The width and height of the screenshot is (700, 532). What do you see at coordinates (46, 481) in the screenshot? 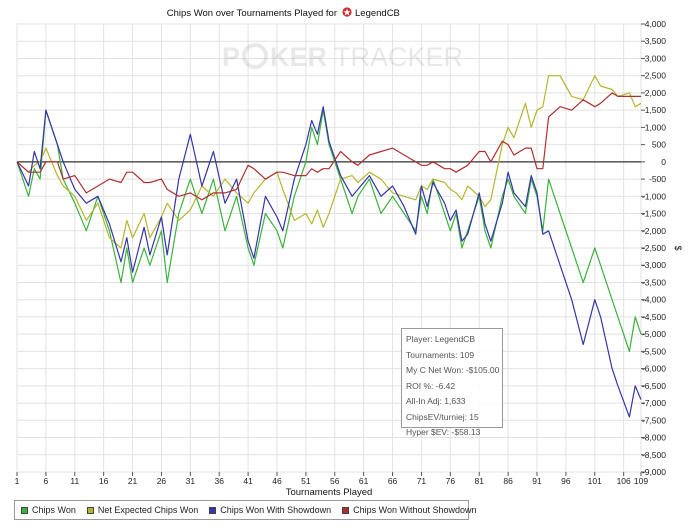
I see `x-tick-label: 6` at bounding box center [46, 481].